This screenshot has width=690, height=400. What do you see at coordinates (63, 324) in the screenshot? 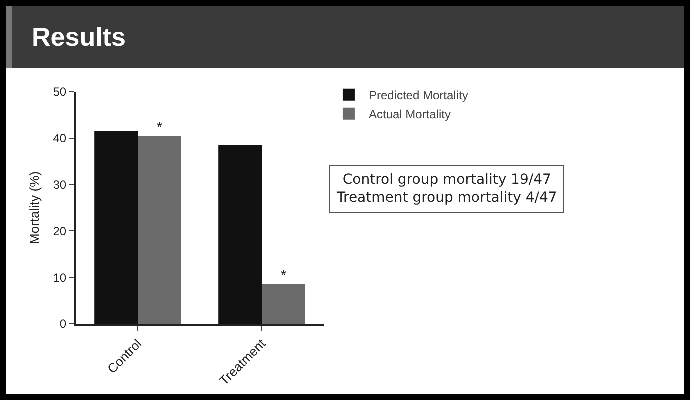
I see `y-tick-label: 0` at bounding box center [63, 324].